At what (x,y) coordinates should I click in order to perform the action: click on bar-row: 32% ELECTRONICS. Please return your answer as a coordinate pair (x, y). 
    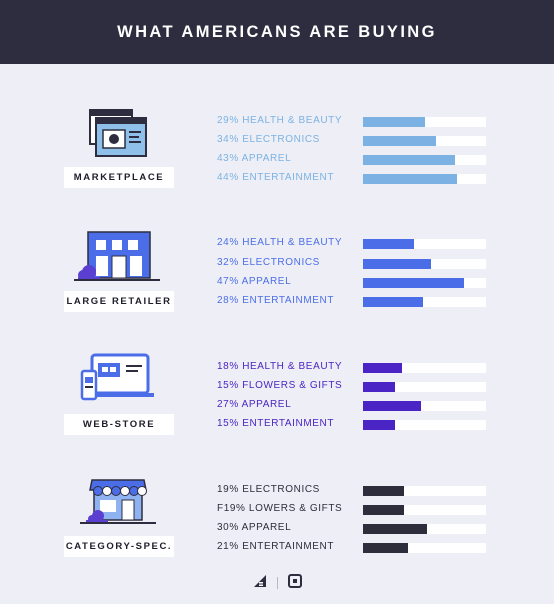
    Looking at the image, I should click on (277, 263).